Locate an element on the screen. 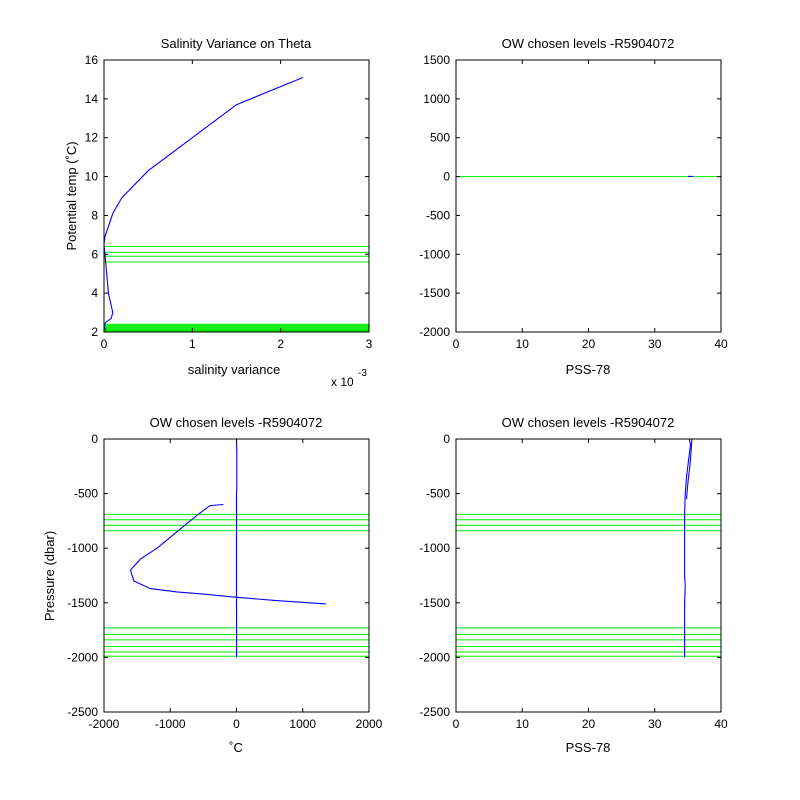  x-tick-label-1-3: 30 is located at coordinates (655, 344).